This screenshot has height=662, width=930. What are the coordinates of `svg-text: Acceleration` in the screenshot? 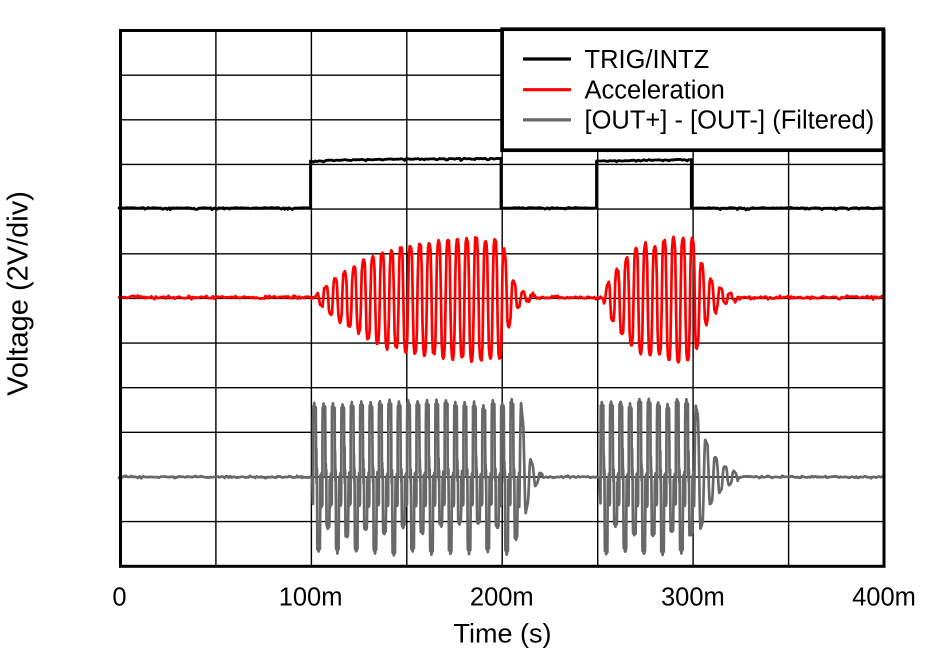 It's located at (655, 91).